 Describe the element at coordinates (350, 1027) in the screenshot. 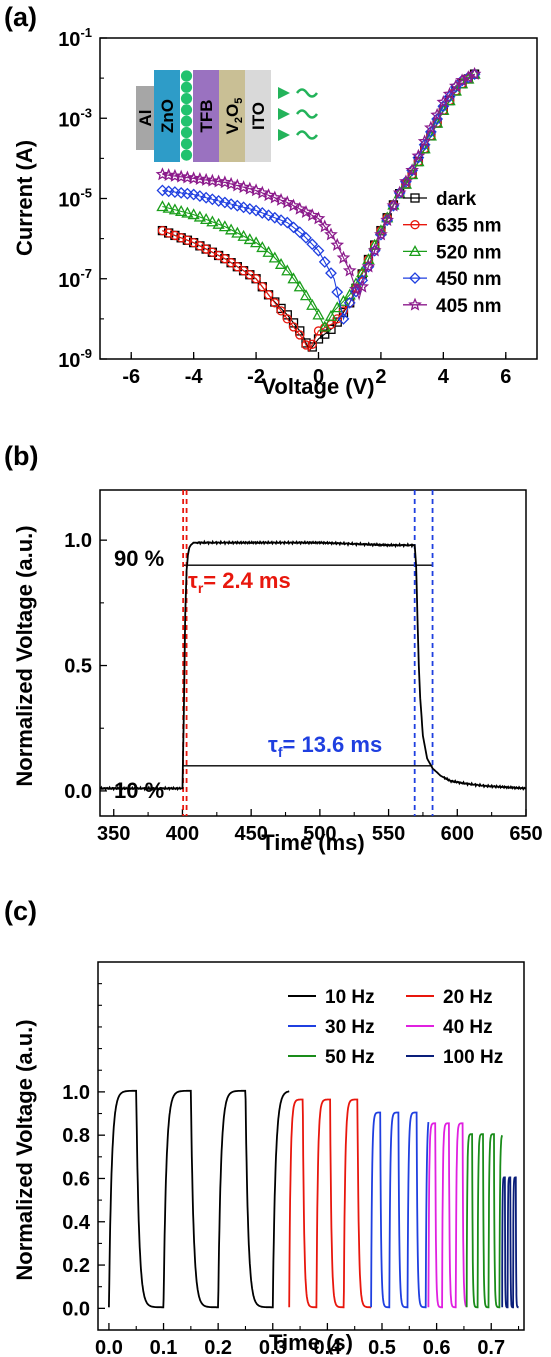

I see `legend-label: 30 Hz` at that location.